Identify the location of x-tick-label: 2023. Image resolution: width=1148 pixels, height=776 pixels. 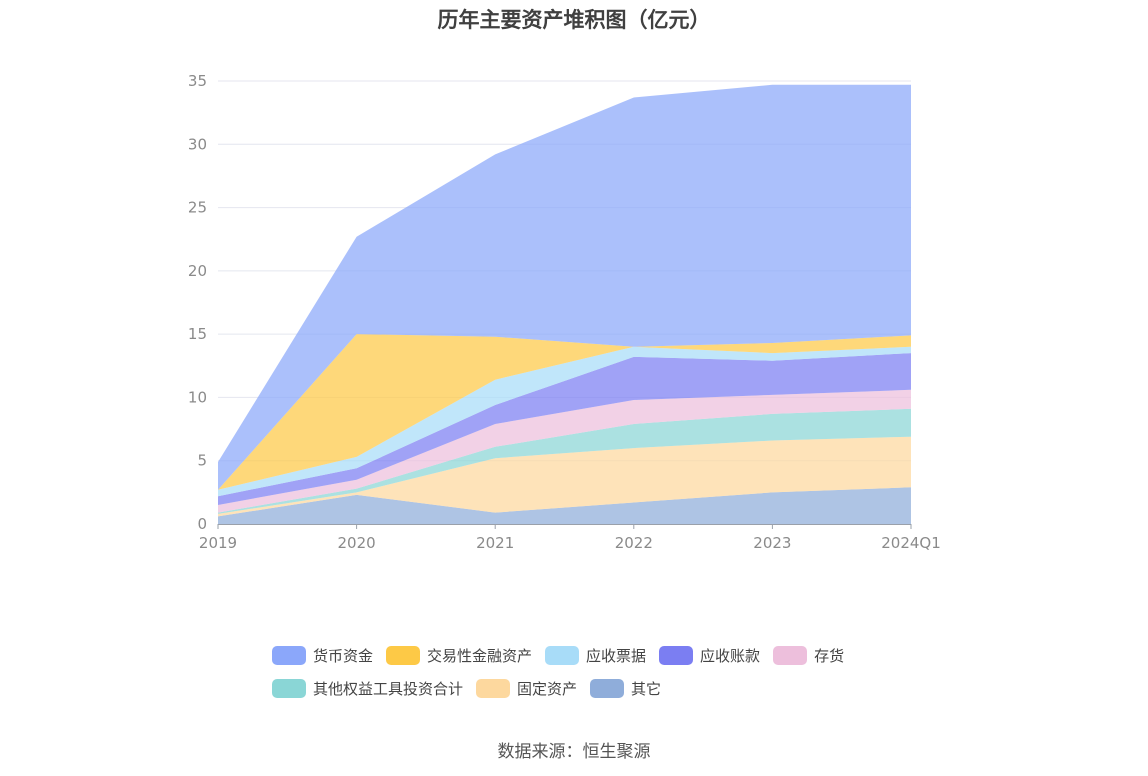
(772, 543).